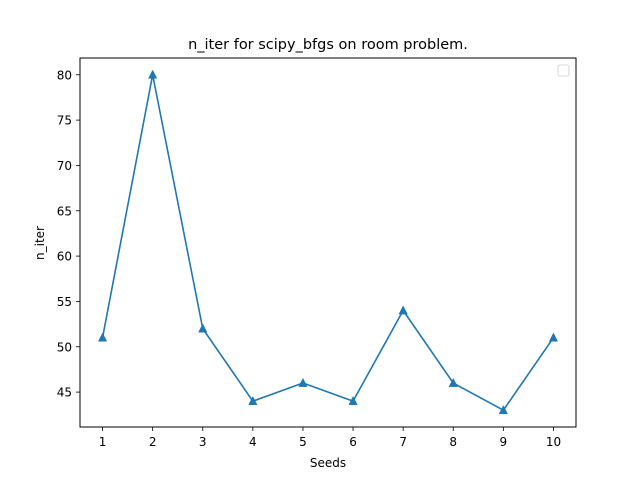 This screenshot has width=640, height=480. I want to click on x-tick-label: 7, so click(403, 442).